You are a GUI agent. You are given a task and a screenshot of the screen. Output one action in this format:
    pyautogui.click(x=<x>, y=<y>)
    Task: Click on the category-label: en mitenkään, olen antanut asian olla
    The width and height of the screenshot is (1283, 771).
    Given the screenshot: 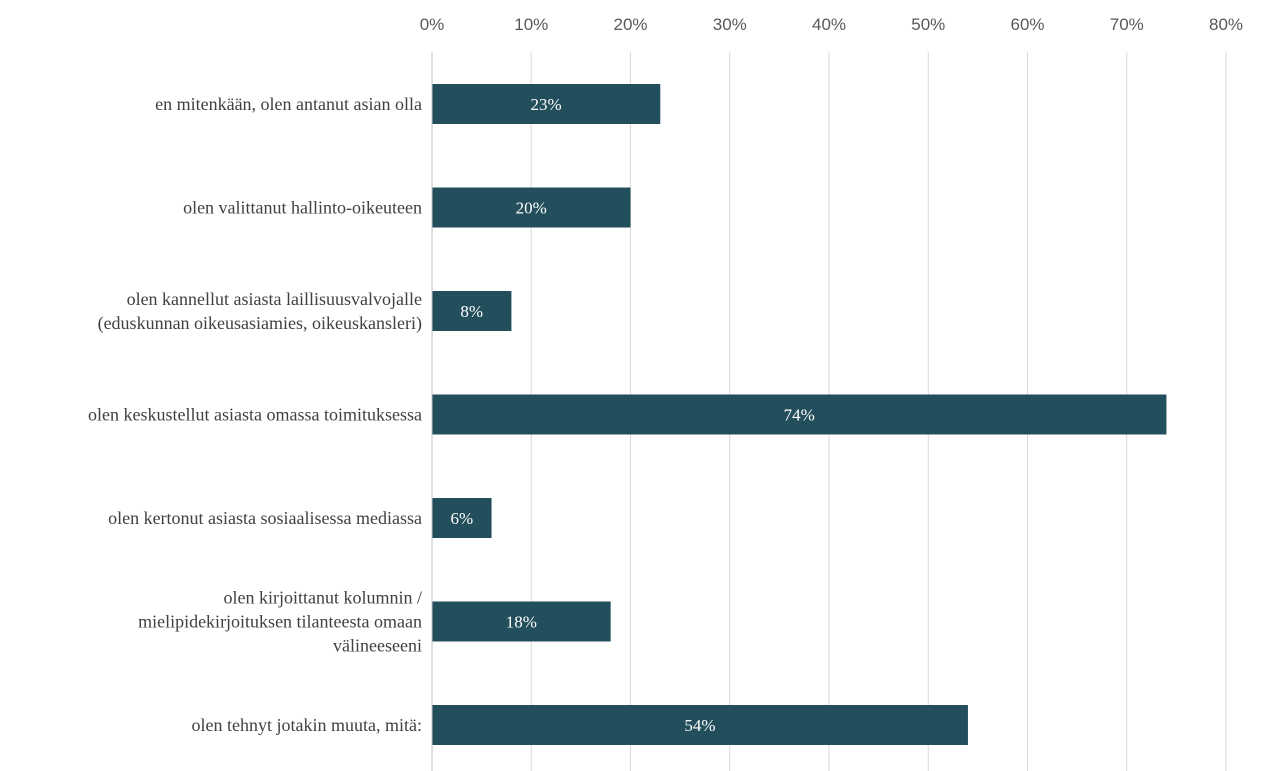 What is the action you would take?
    pyautogui.click(x=288, y=104)
    